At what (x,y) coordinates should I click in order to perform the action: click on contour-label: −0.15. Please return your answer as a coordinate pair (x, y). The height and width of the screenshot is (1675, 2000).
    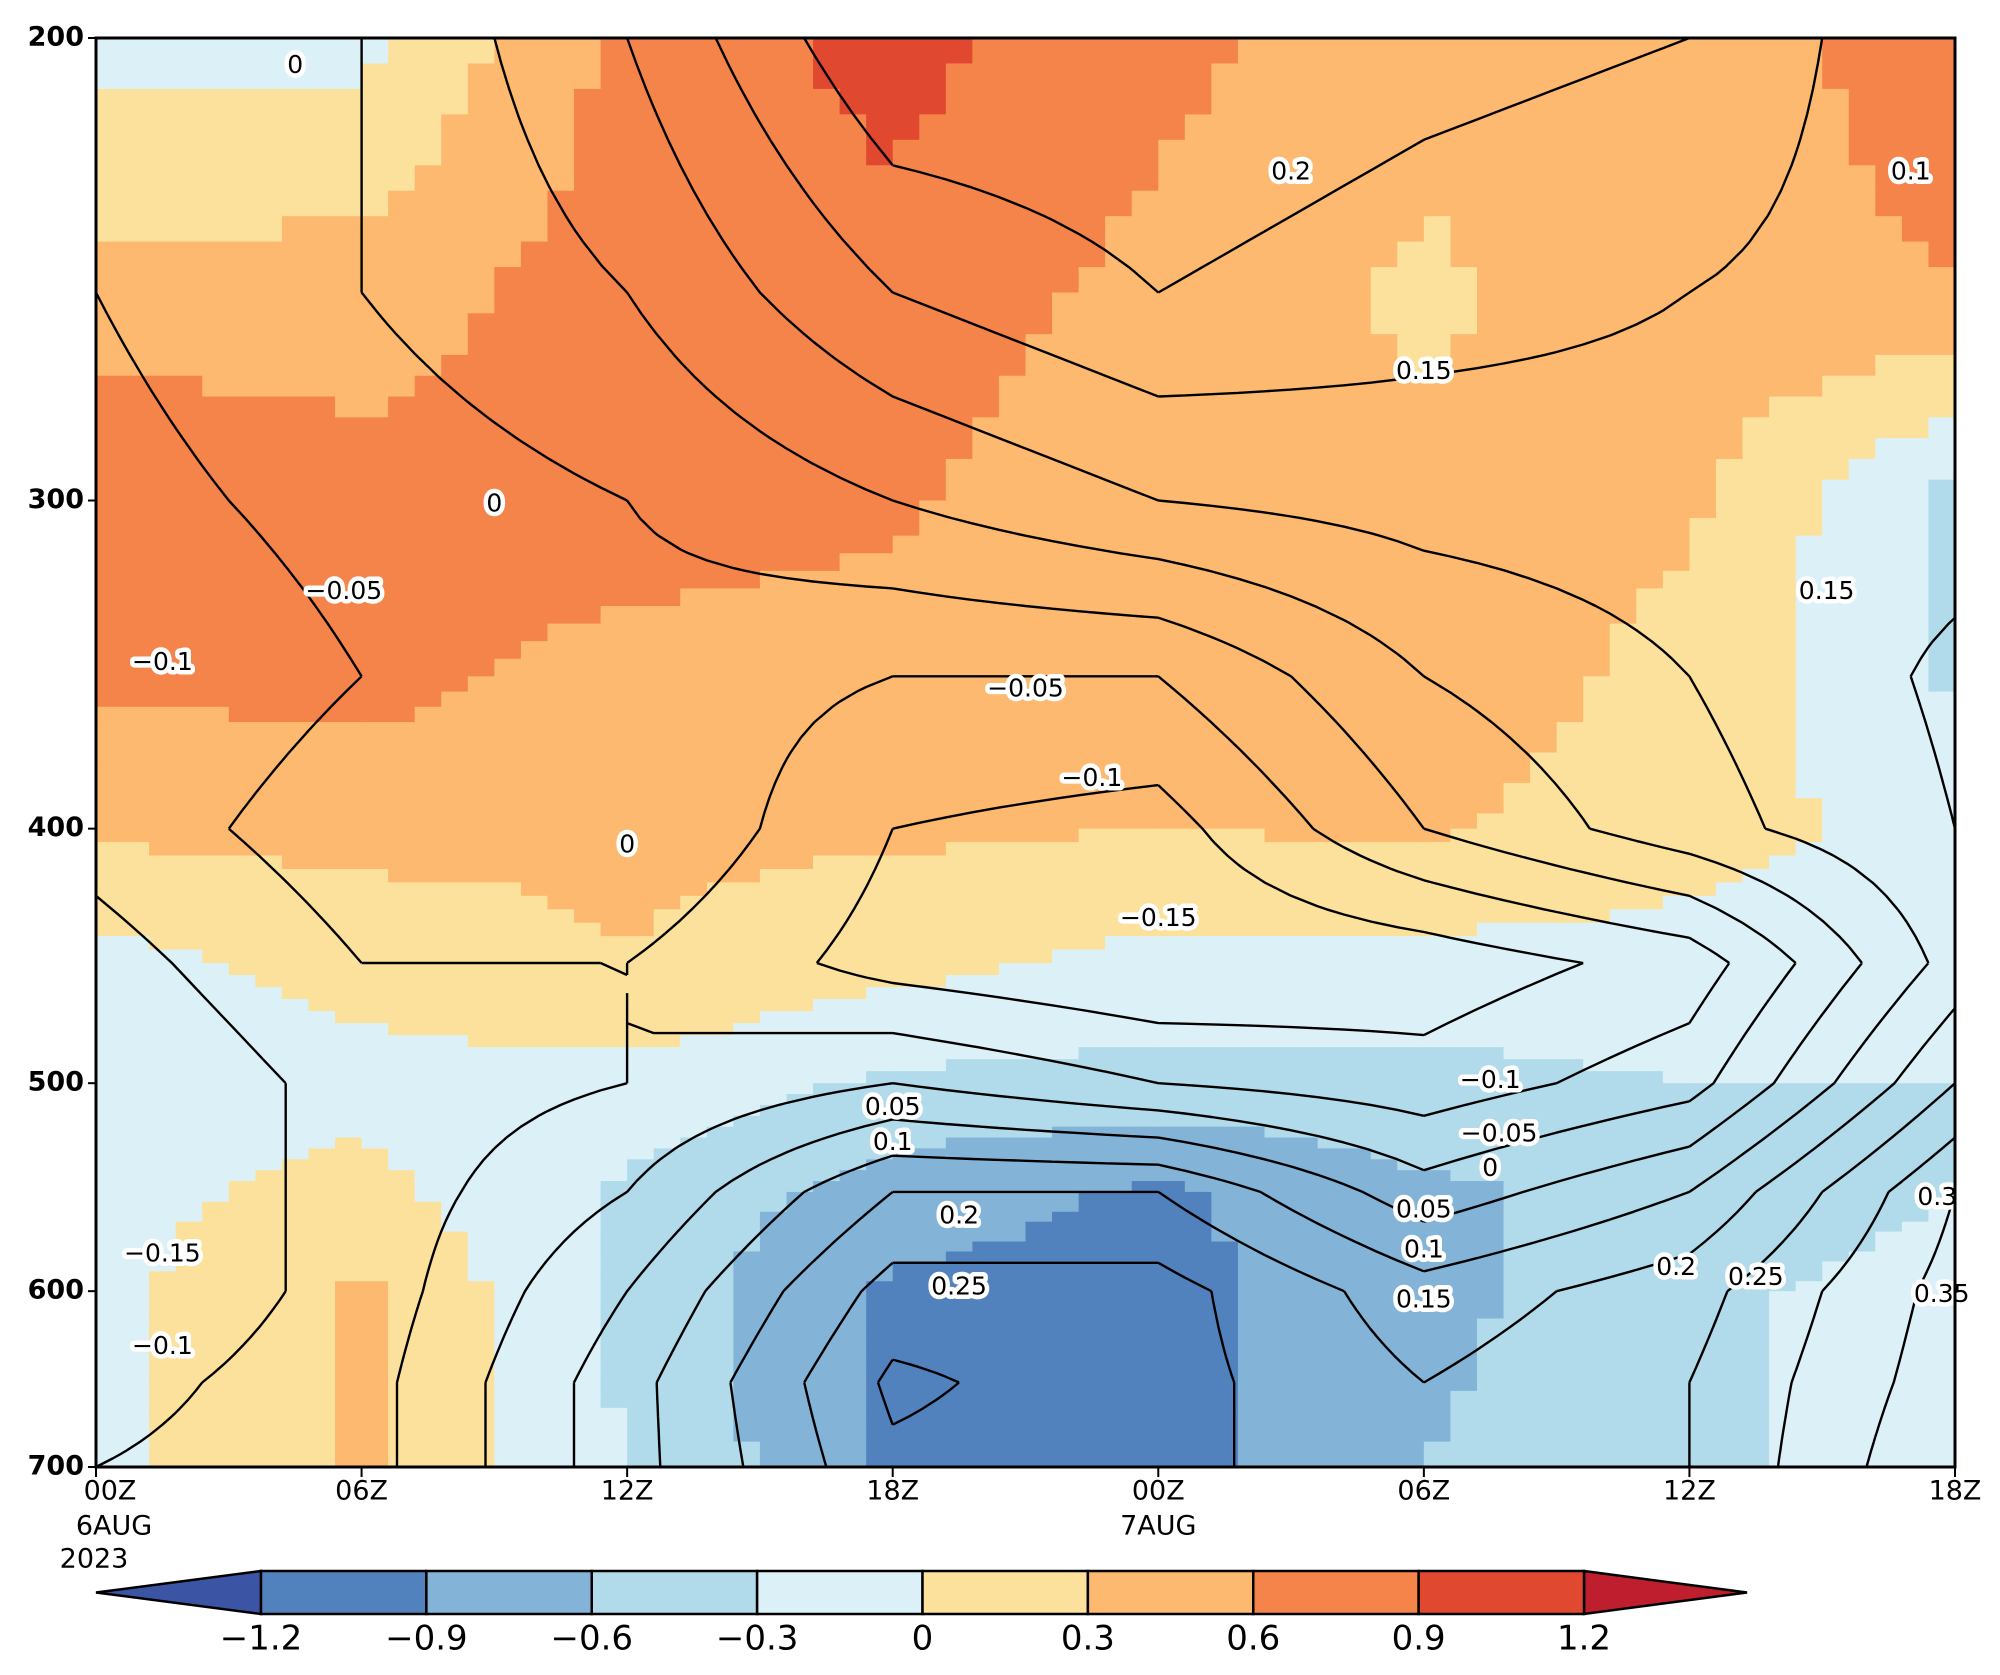
    Looking at the image, I should click on (1158, 917).